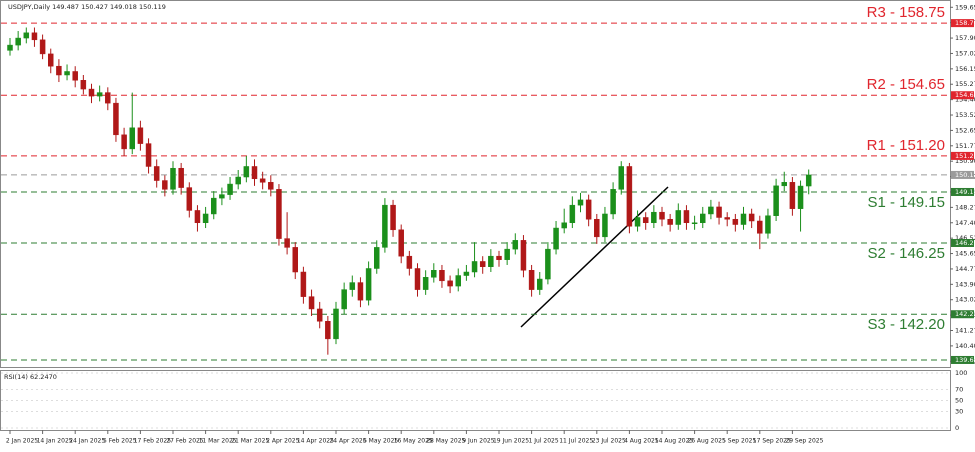 The width and height of the screenshot is (975, 452). Describe the element at coordinates (959, 401) in the screenshot. I see `rsi-tick-label: 50` at that location.